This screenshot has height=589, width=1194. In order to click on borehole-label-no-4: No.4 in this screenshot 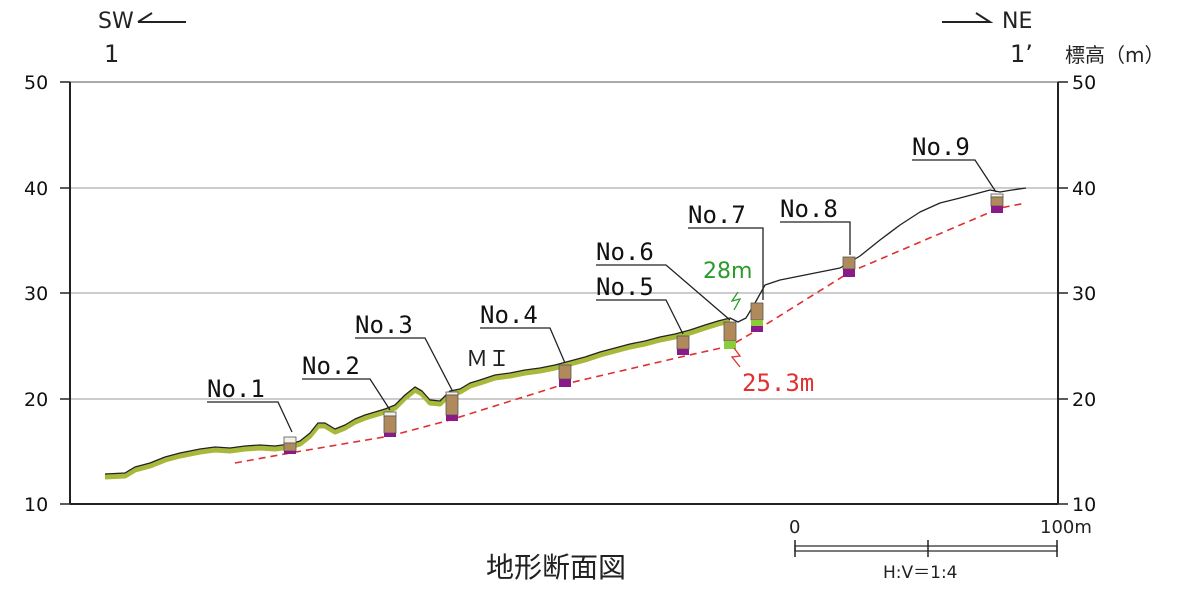, I will do `click(509, 315)`.